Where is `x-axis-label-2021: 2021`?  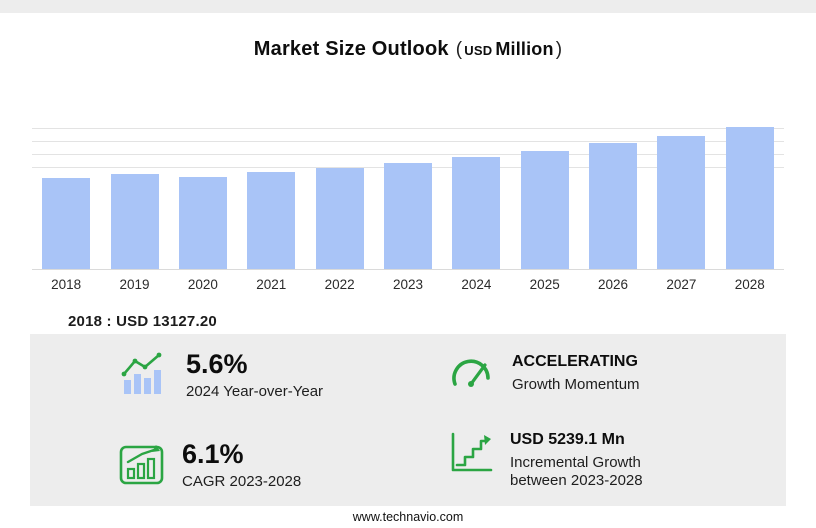
x-axis-label-2021: 2021 is located at coordinates (271, 284).